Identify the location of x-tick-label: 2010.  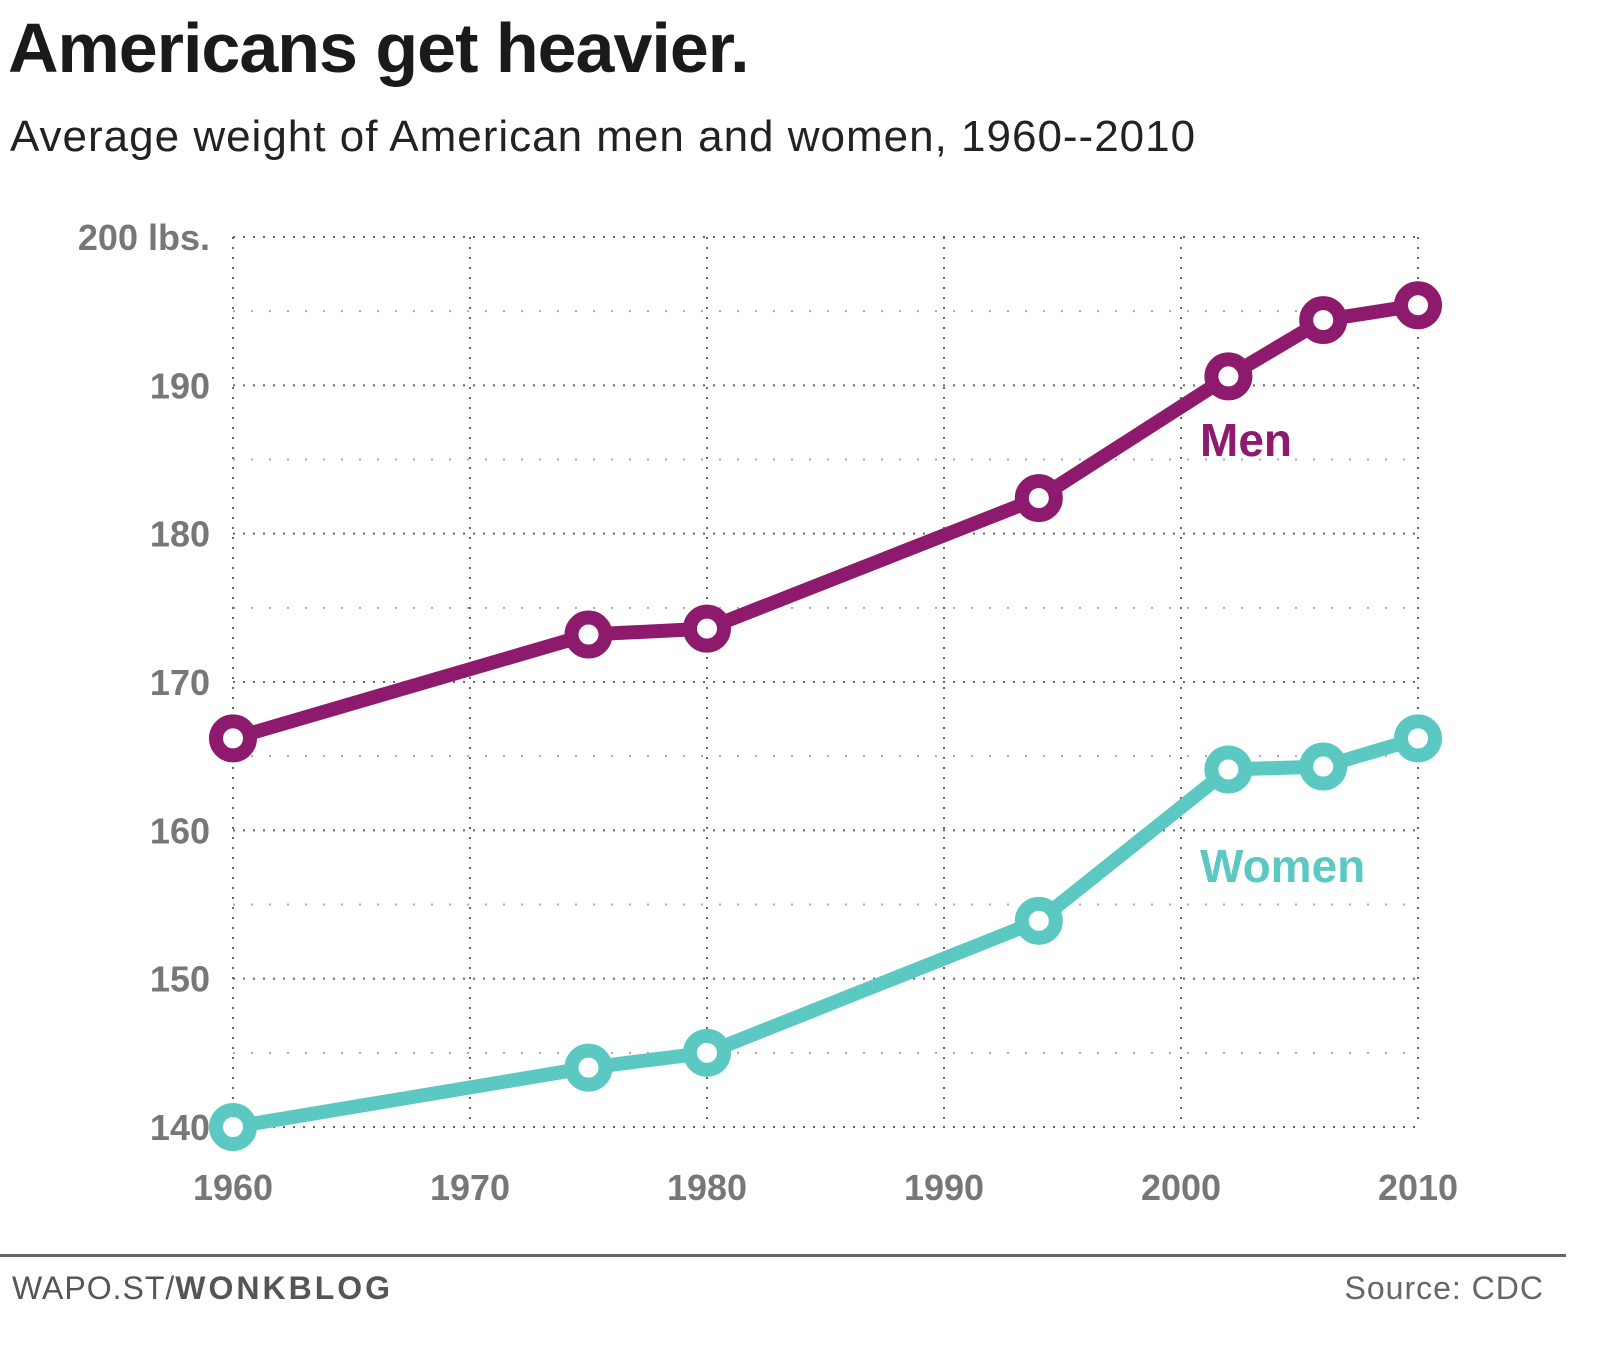
(1418, 1187).